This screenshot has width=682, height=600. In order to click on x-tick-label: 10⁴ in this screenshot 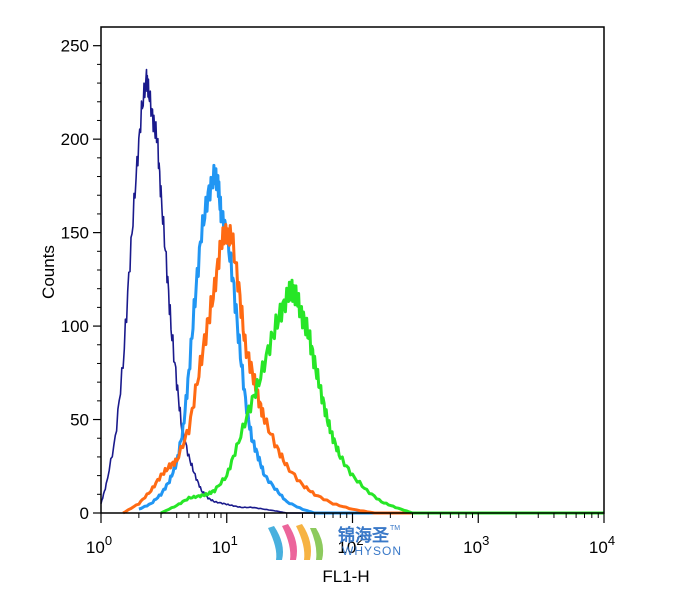, I will do `click(602, 545)`.